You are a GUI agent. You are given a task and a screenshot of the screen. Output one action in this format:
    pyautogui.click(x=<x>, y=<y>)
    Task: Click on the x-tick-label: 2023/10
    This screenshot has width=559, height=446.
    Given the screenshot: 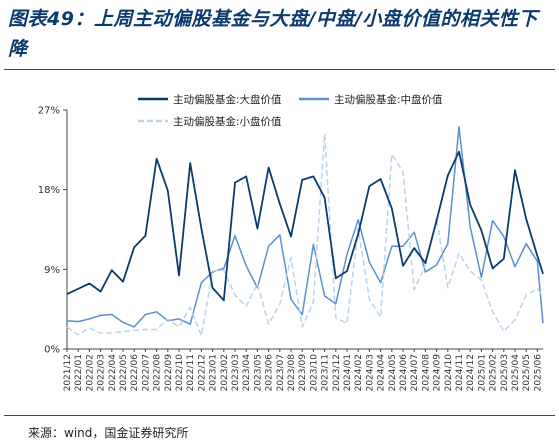 What is the action you would take?
    pyautogui.click(x=314, y=373)
    